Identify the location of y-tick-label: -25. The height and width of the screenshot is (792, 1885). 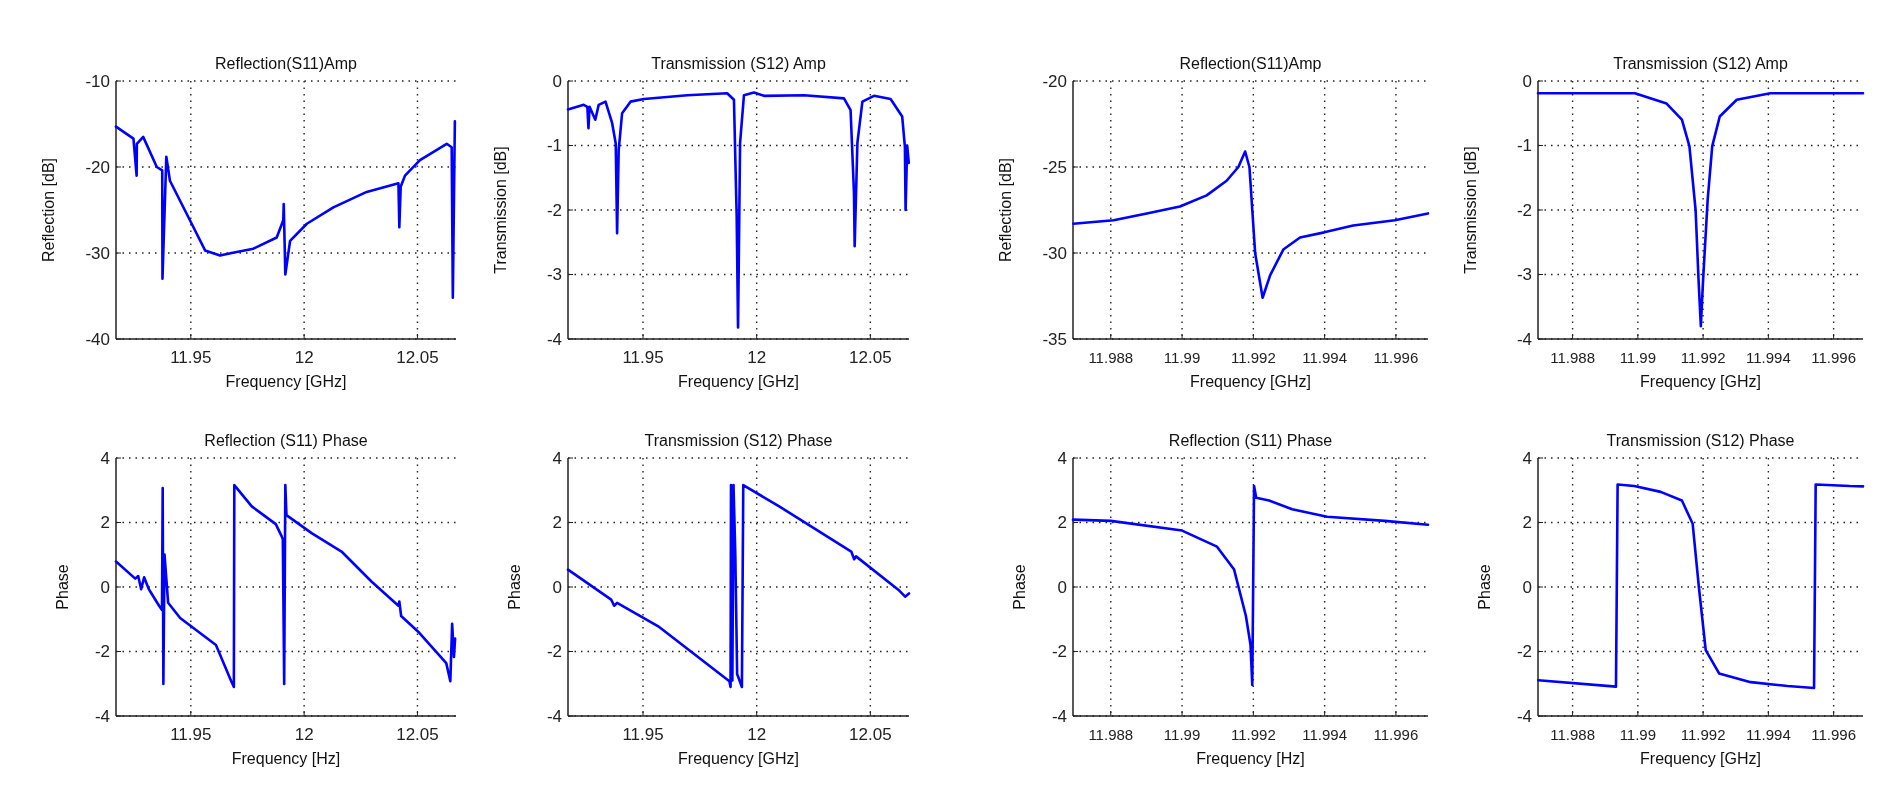
(1054, 167).